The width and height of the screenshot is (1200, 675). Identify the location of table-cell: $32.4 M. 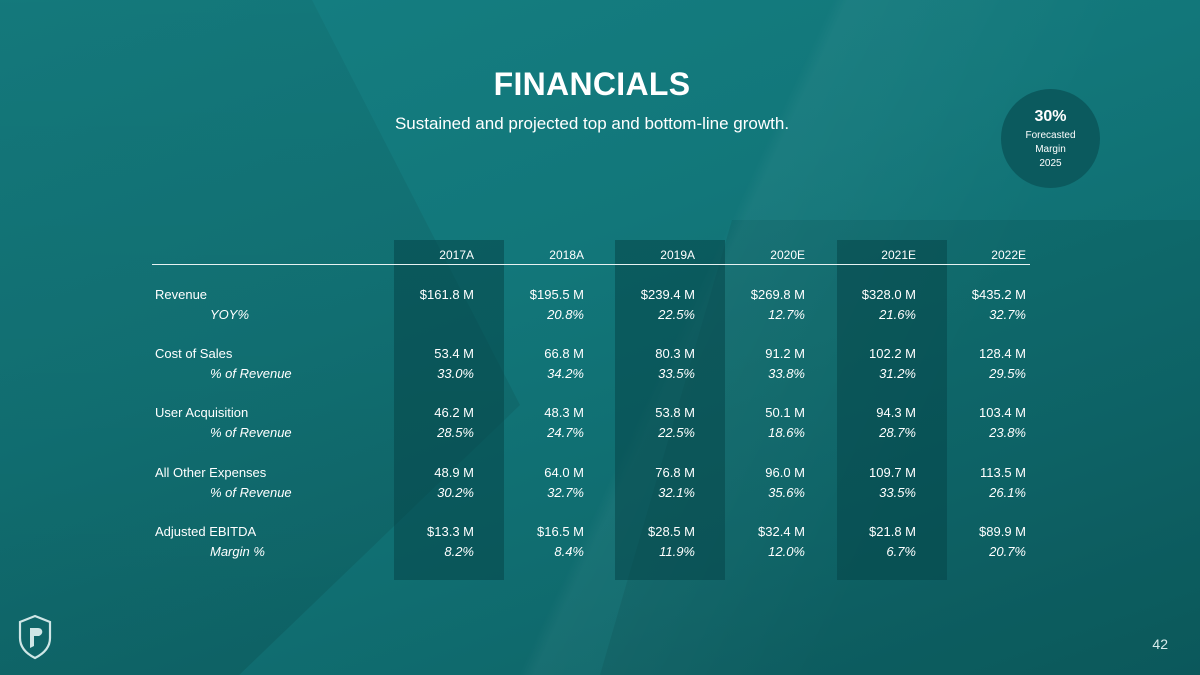
(781, 531).